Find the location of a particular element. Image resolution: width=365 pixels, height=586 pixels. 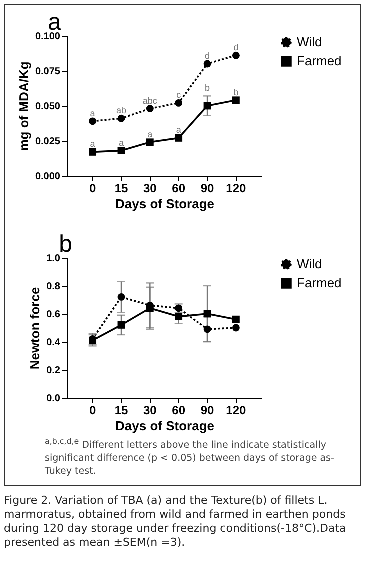

y-tick-label: 0.025 is located at coordinates (48, 142).